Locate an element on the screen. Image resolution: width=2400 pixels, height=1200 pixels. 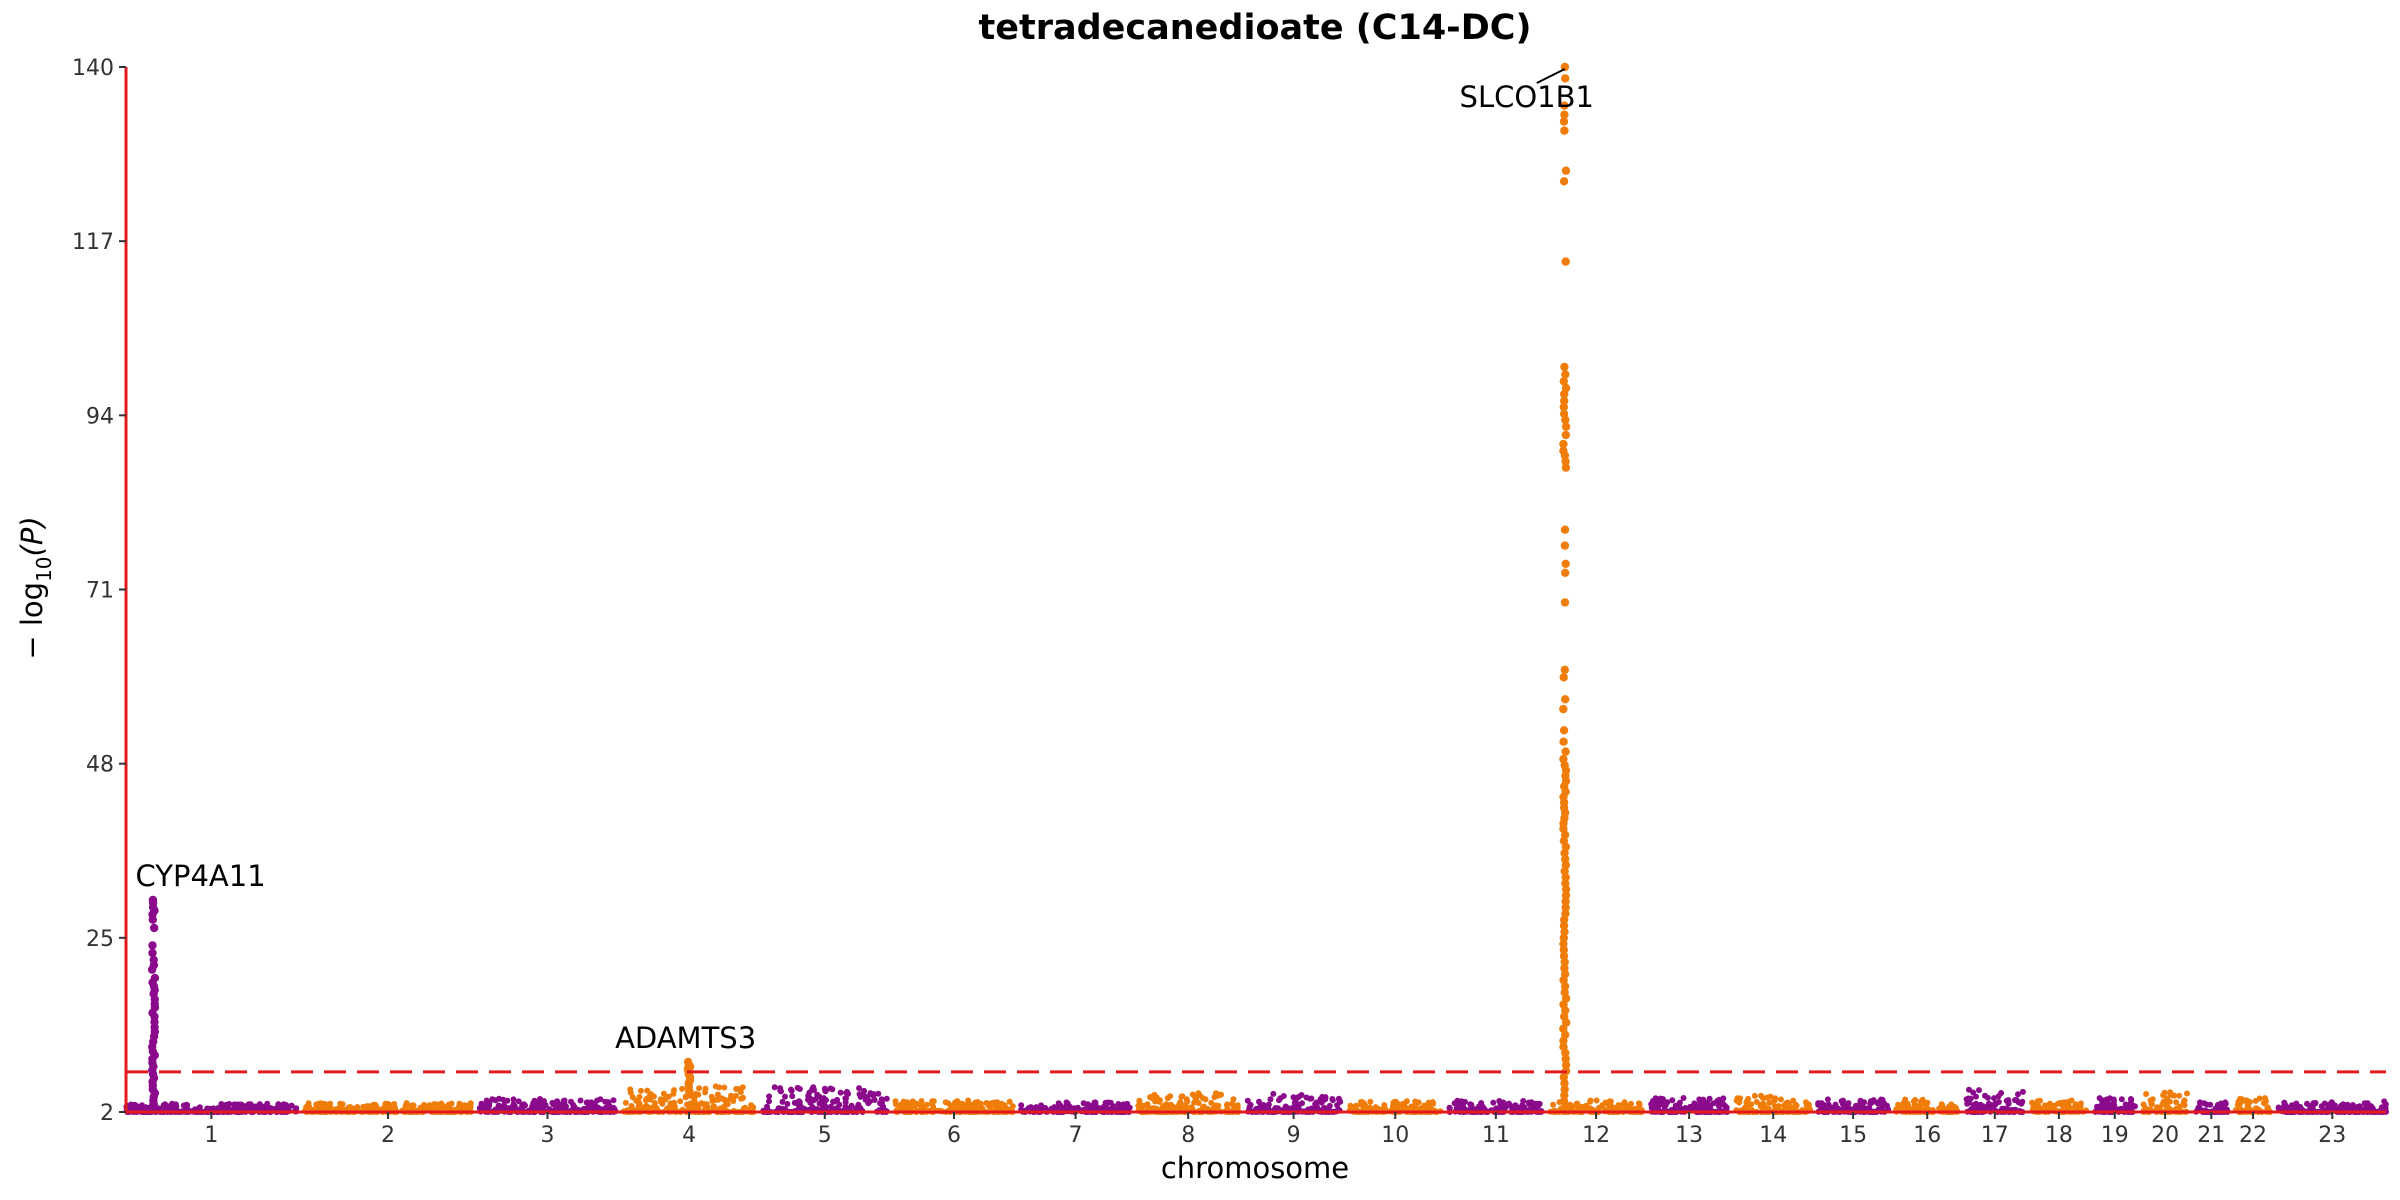
x-tick-label: 21 is located at coordinates (2211, 1135).